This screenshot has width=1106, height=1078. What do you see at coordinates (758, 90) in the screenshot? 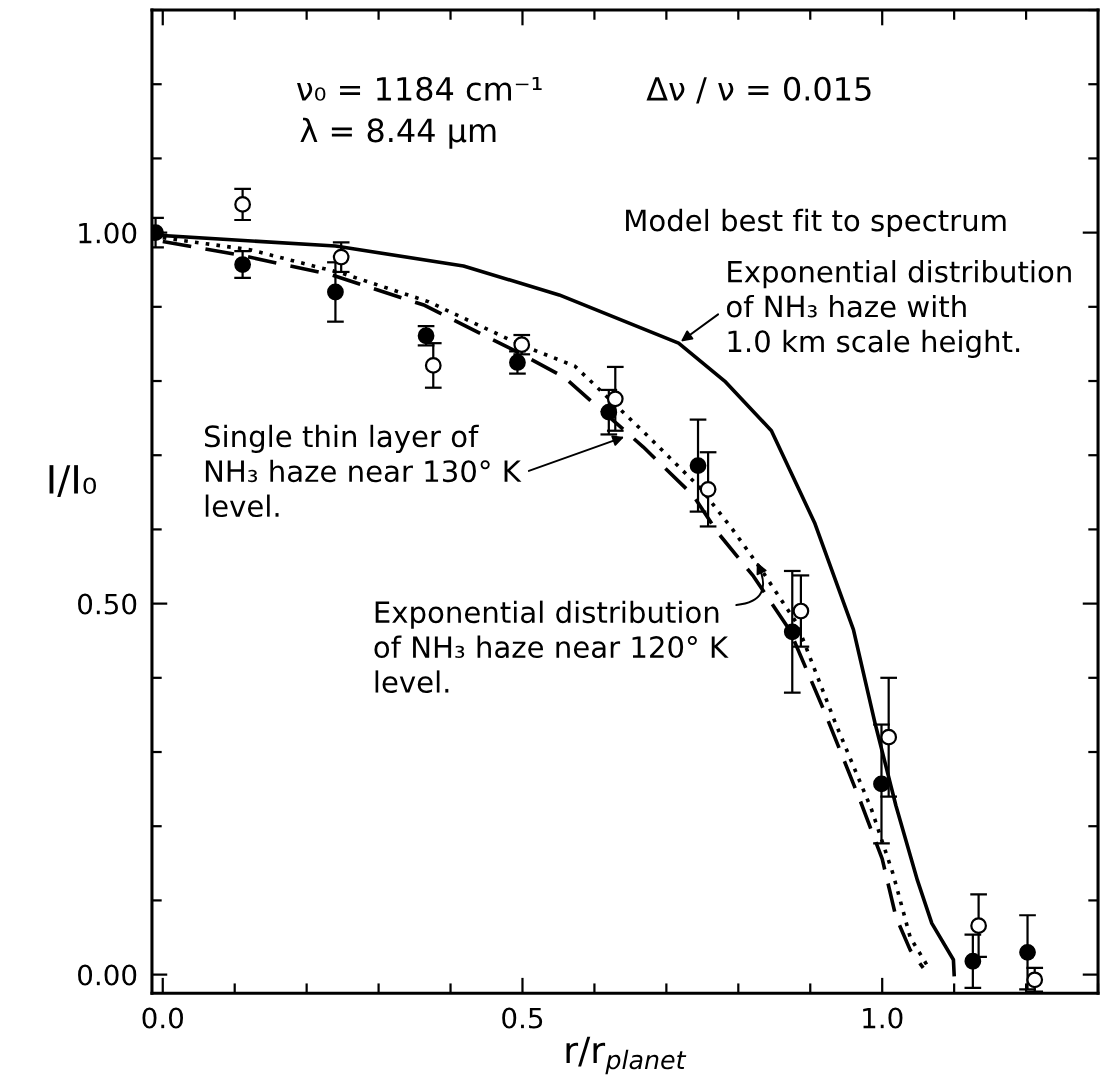
I see `annotation: Δν / ν = 0.015` at bounding box center [758, 90].